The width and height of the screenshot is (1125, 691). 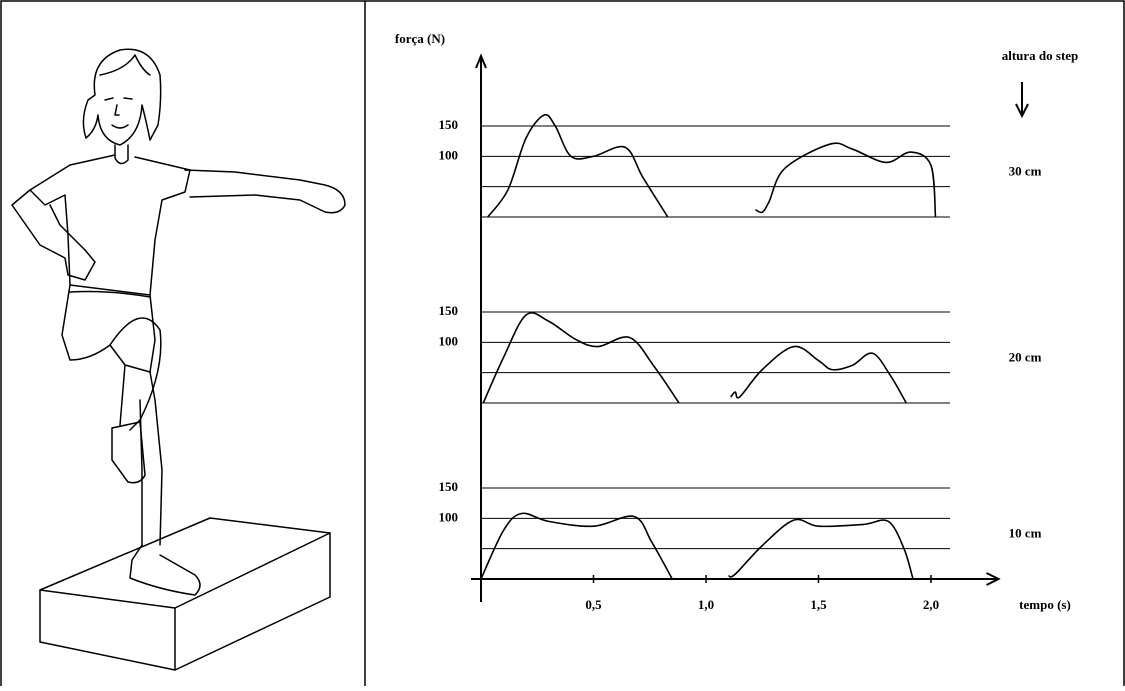 What do you see at coordinates (481, 61) in the screenshot?
I see `y-axis-arrow` at bounding box center [481, 61].